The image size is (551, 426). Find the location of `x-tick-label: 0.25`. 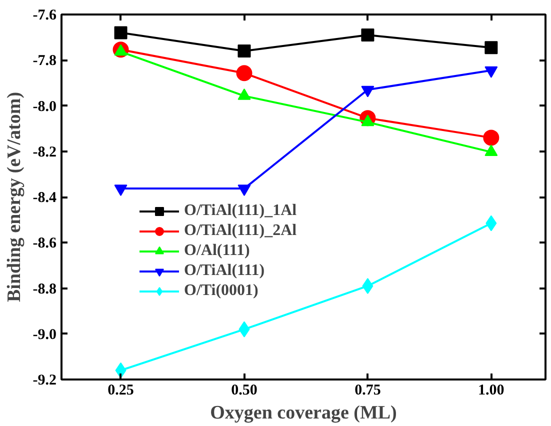

x-tick-label: 0.25 is located at coordinates (121, 390).